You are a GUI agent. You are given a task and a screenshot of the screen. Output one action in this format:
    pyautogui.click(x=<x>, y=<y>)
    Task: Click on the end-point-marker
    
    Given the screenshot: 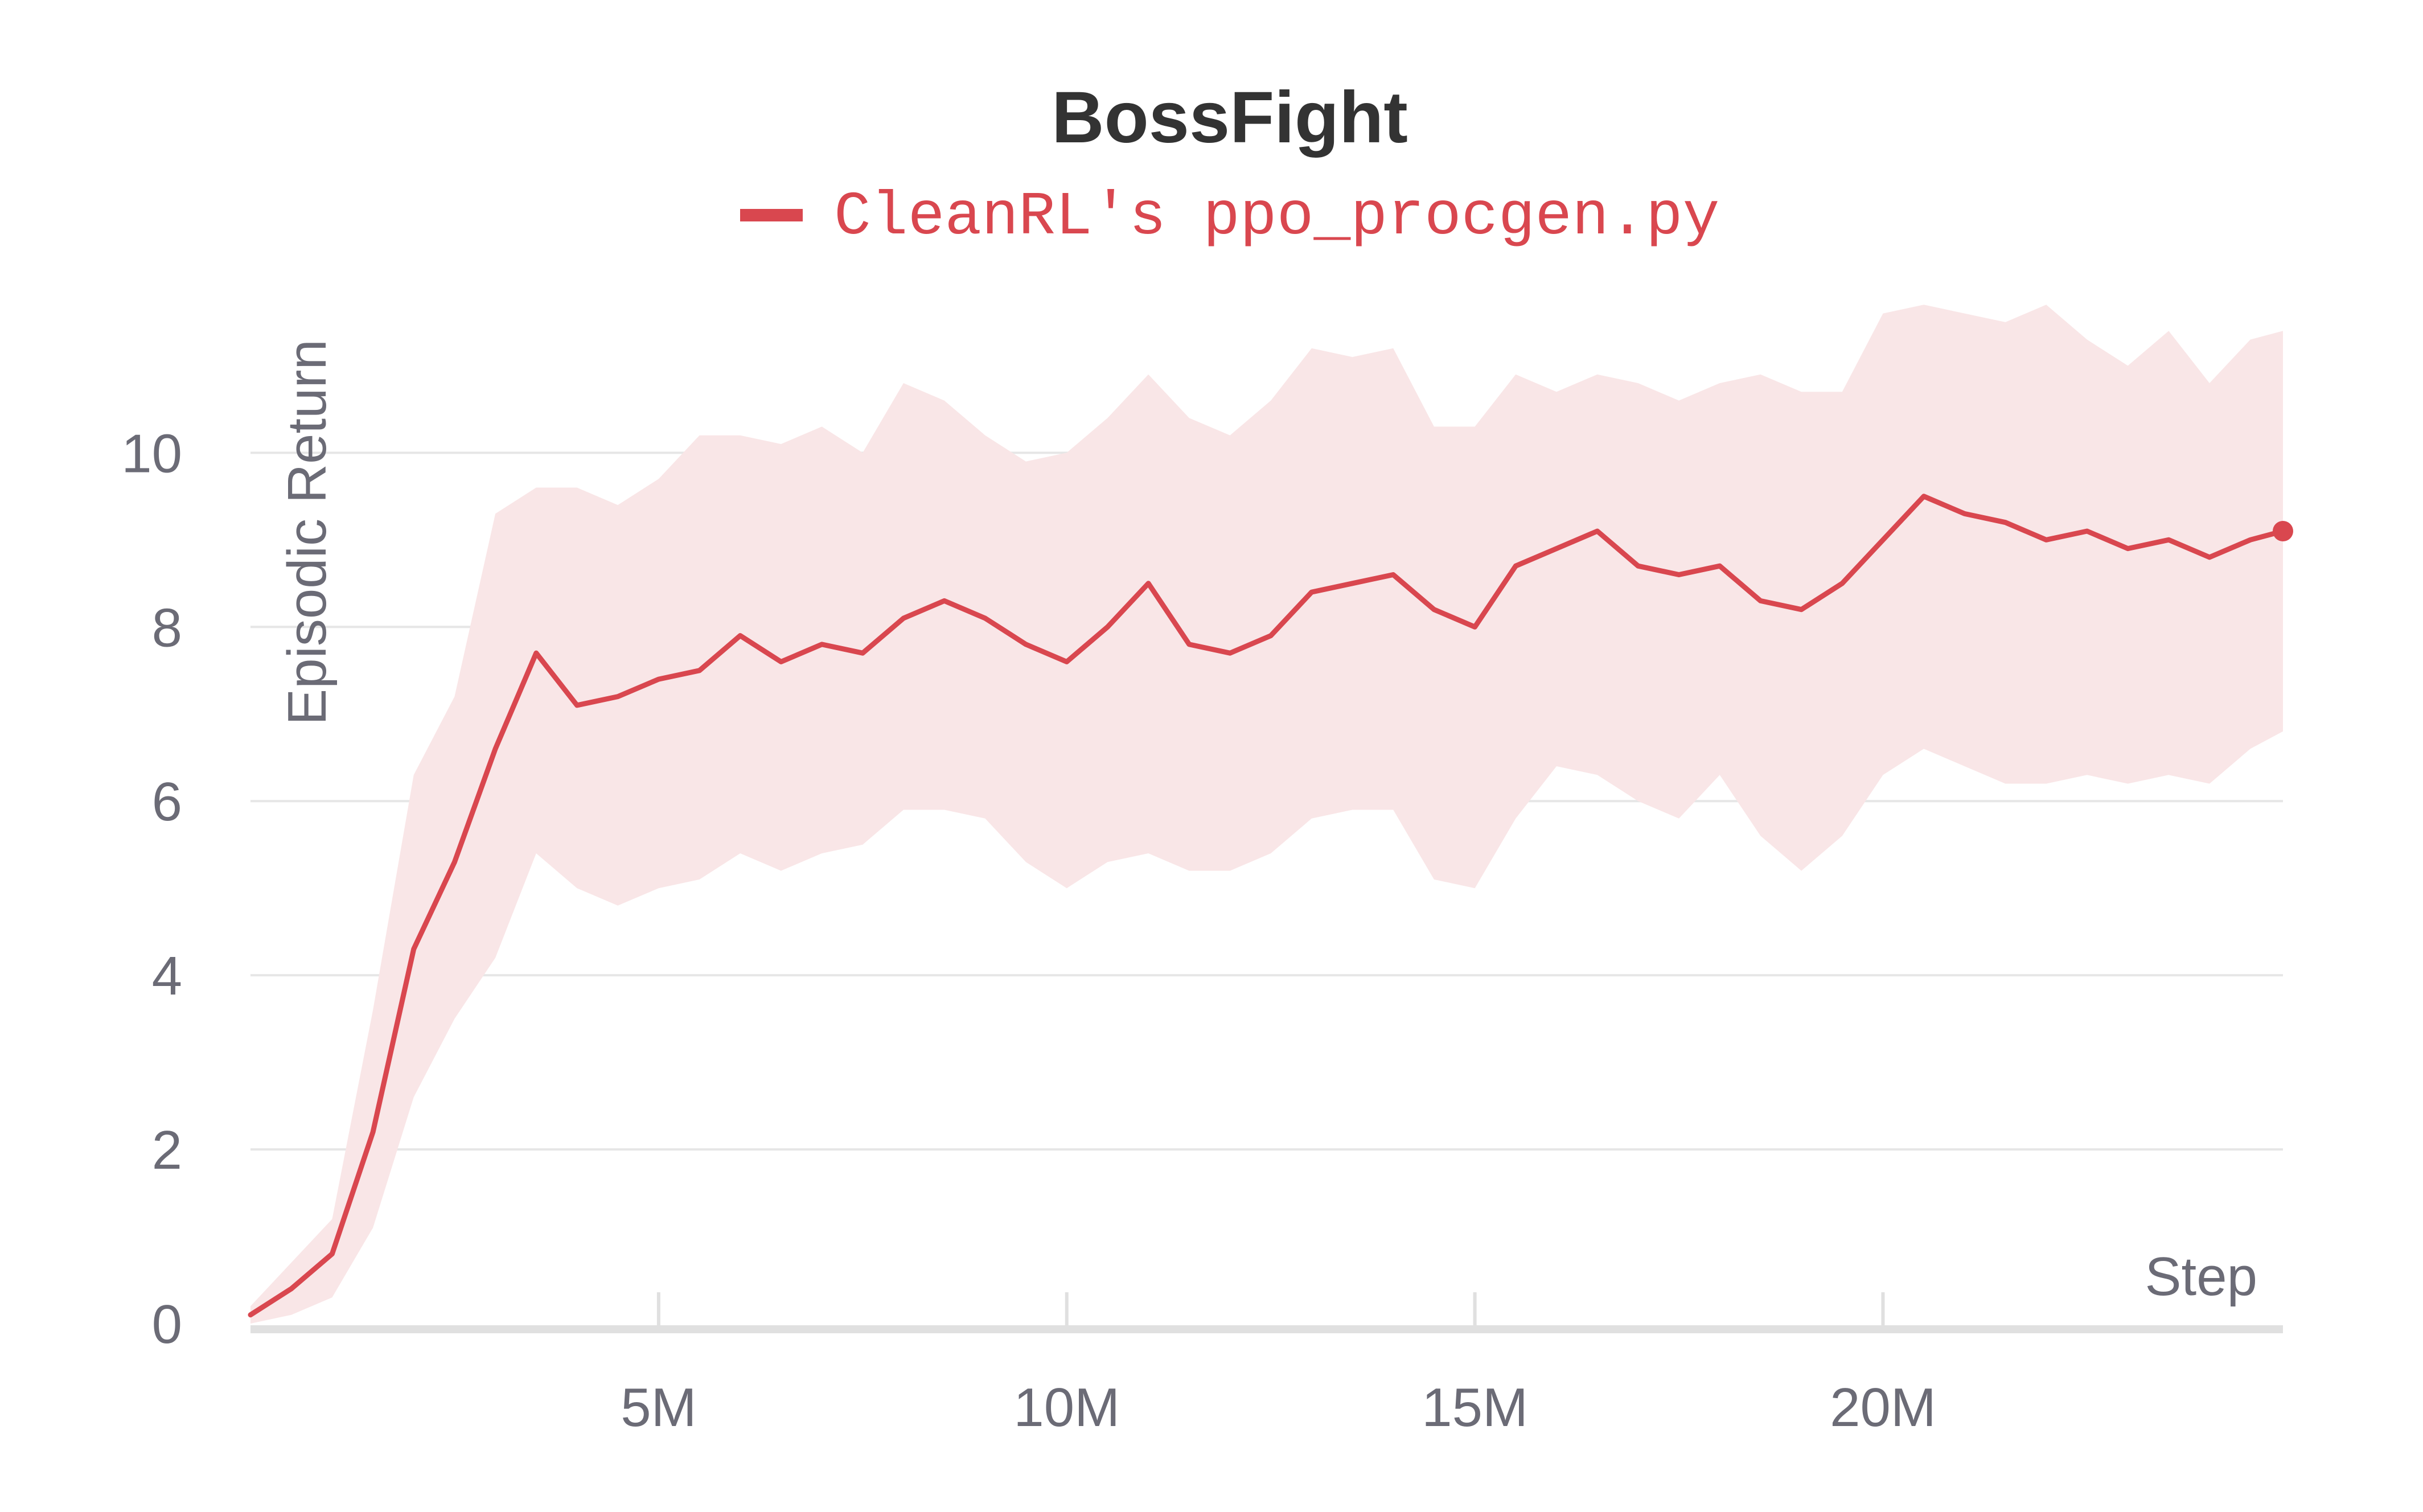 What is the action you would take?
    pyautogui.click(x=2283, y=531)
    